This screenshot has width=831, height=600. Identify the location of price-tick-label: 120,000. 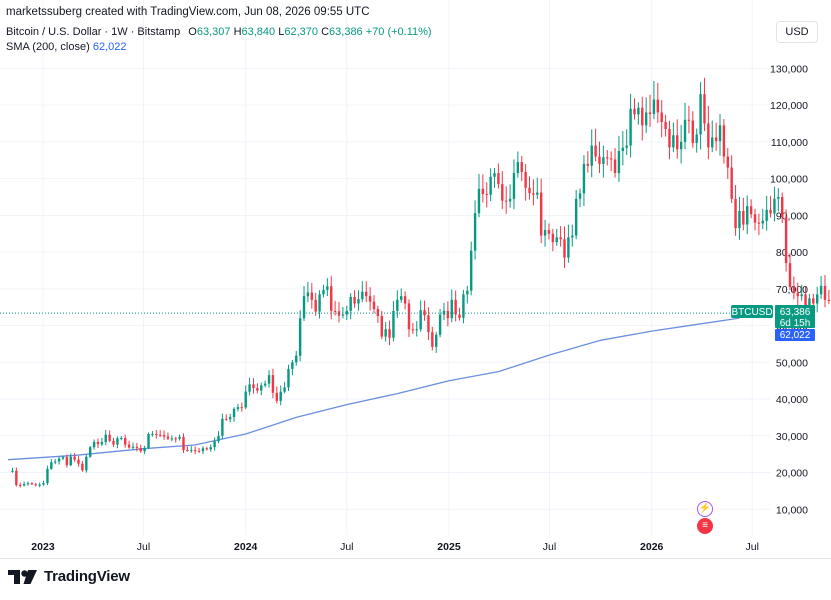
(789, 106).